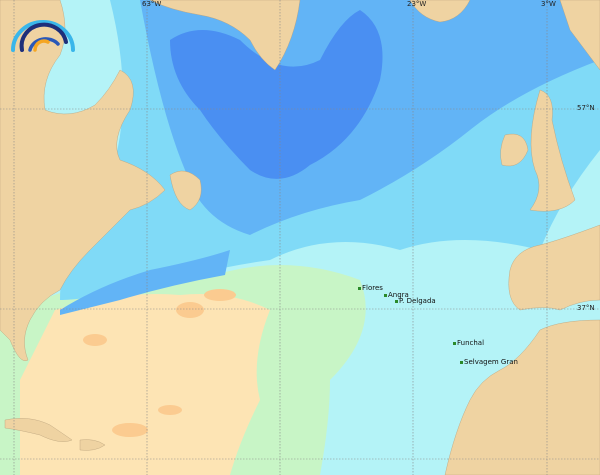 The image size is (600, 475). Describe the element at coordinates (185, 190) in the screenshot. I see `land-newfoundland` at that location.